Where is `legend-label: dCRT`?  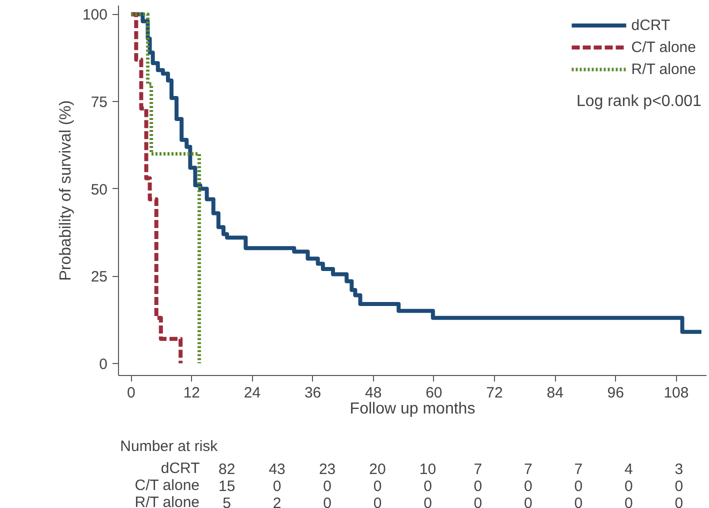
legend-label: dCRT is located at coordinates (650, 25).